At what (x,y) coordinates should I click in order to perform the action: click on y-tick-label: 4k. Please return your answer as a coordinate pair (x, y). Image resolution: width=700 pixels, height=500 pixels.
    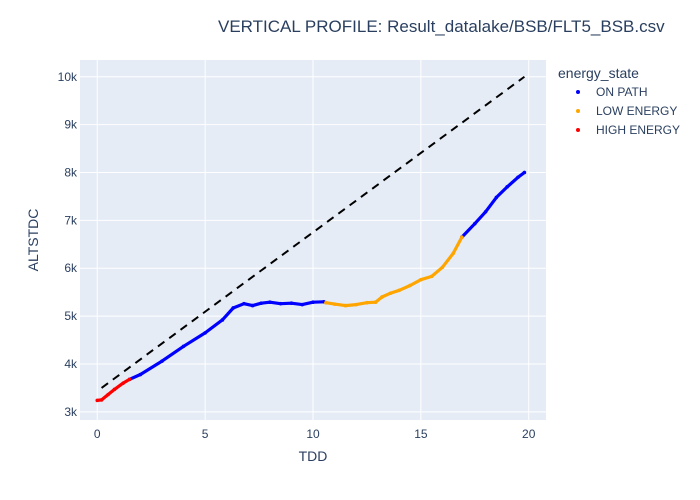
    Looking at the image, I should click on (71, 364).